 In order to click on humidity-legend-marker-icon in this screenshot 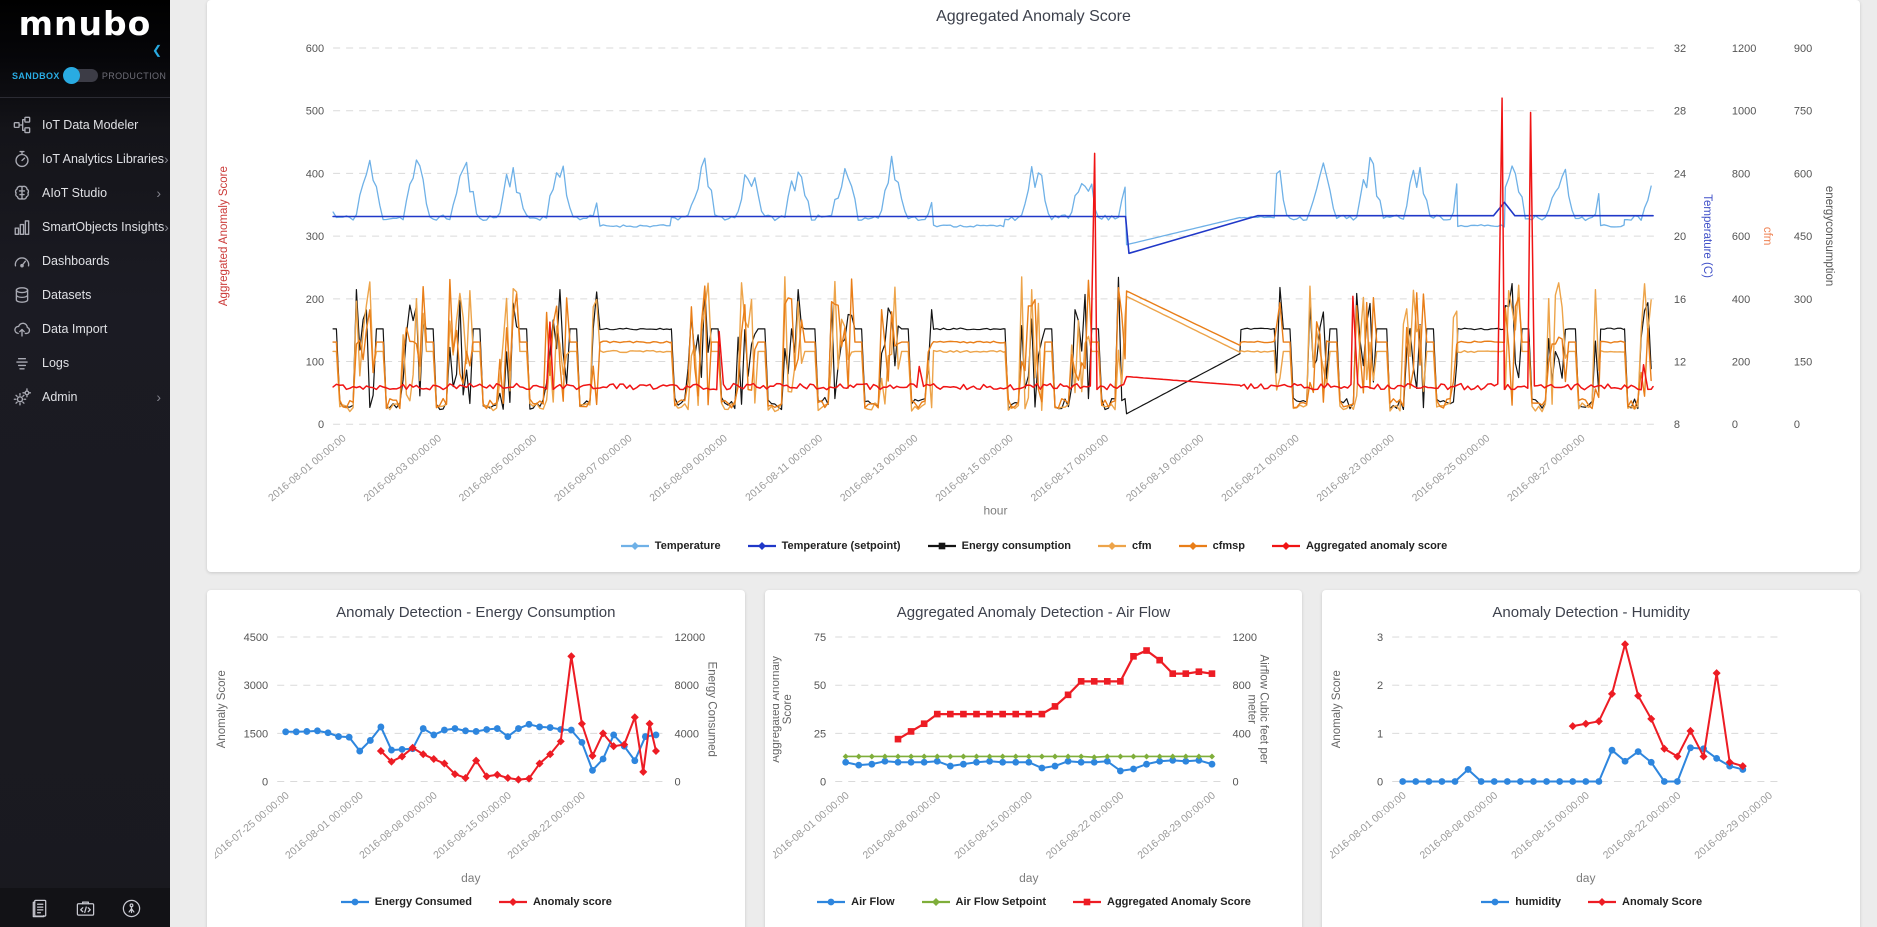, I will do `click(1495, 902)`.